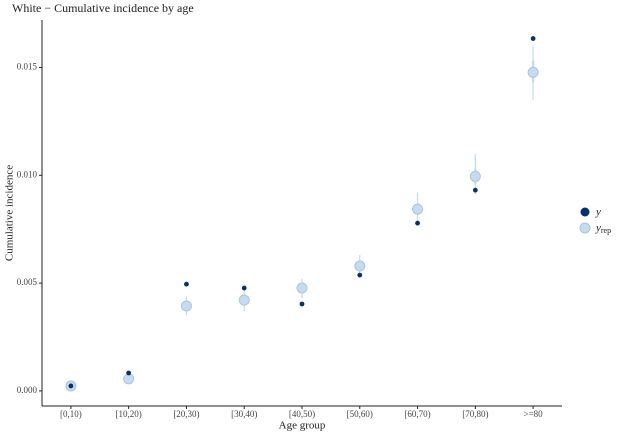  What do you see at coordinates (10, 213) in the screenshot?
I see `y-axis-label: Cumulative incidence` at bounding box center [10, 213].